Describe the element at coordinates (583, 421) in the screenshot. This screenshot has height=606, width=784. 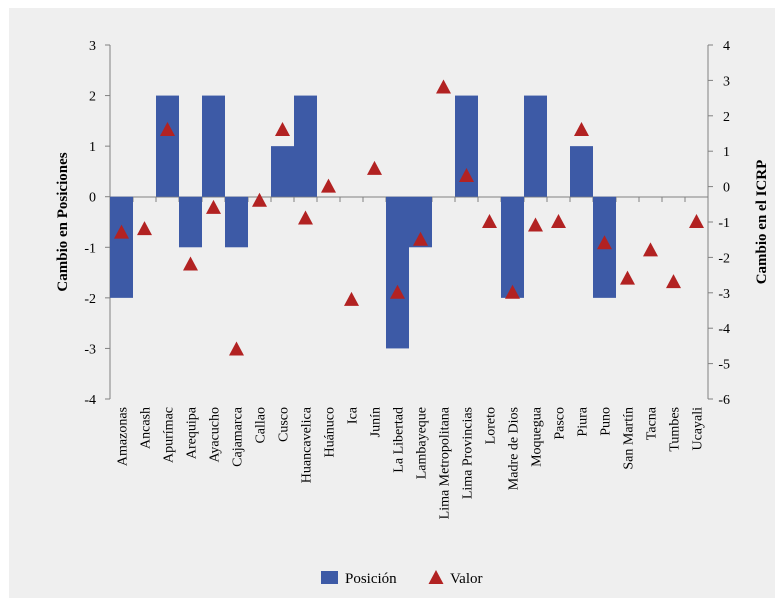
I see `category-label: Piura` at that location.